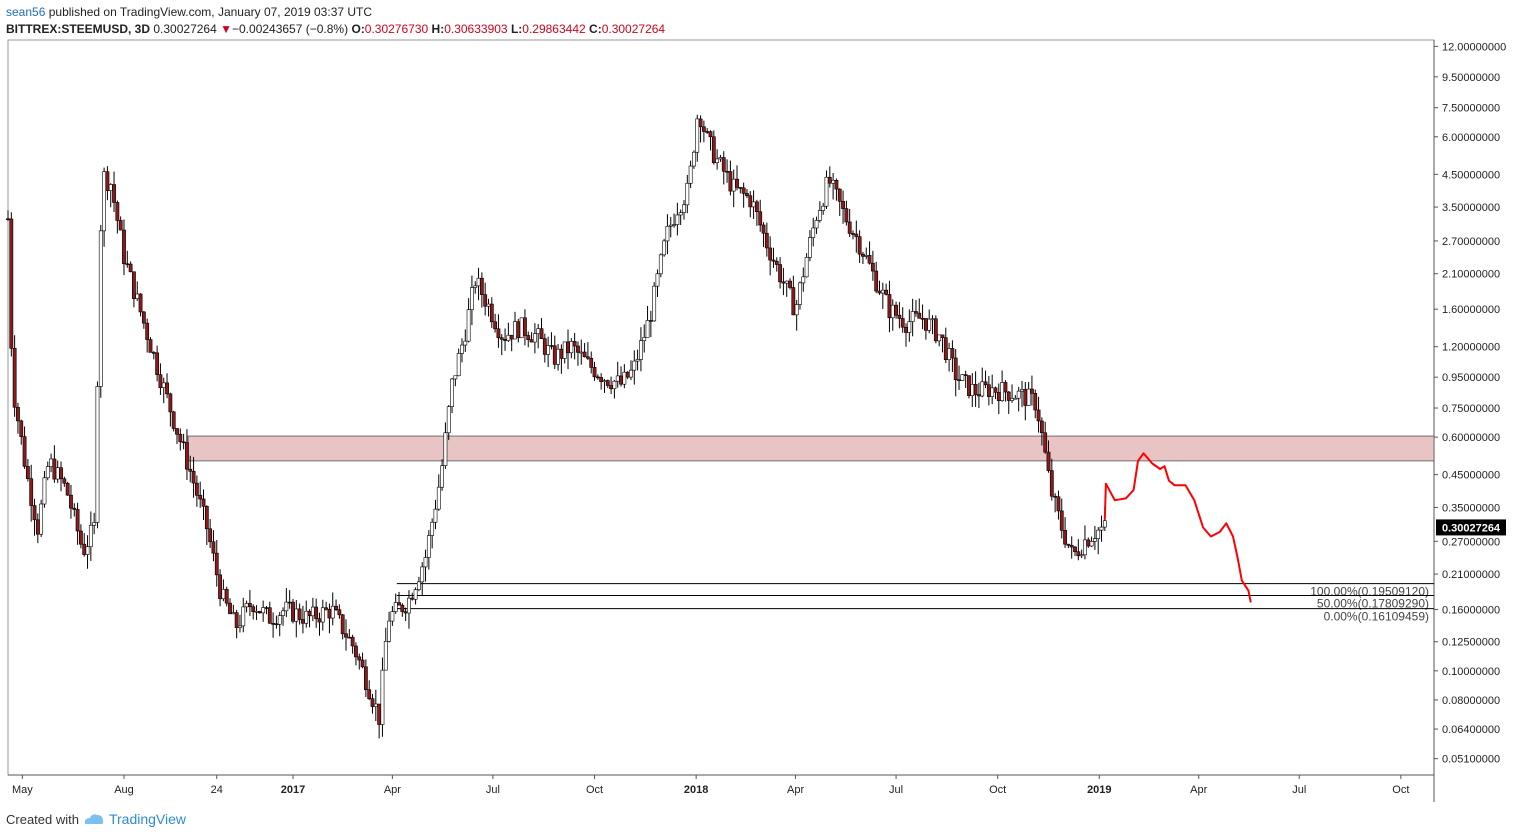  I want to click on y-tick-label: 0.75000000, so click(1471, 409).